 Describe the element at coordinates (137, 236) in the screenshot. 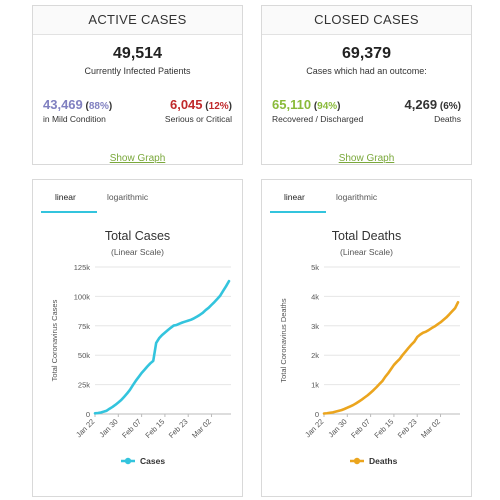

I see `cases-chart-title: Total Cases` at that location.